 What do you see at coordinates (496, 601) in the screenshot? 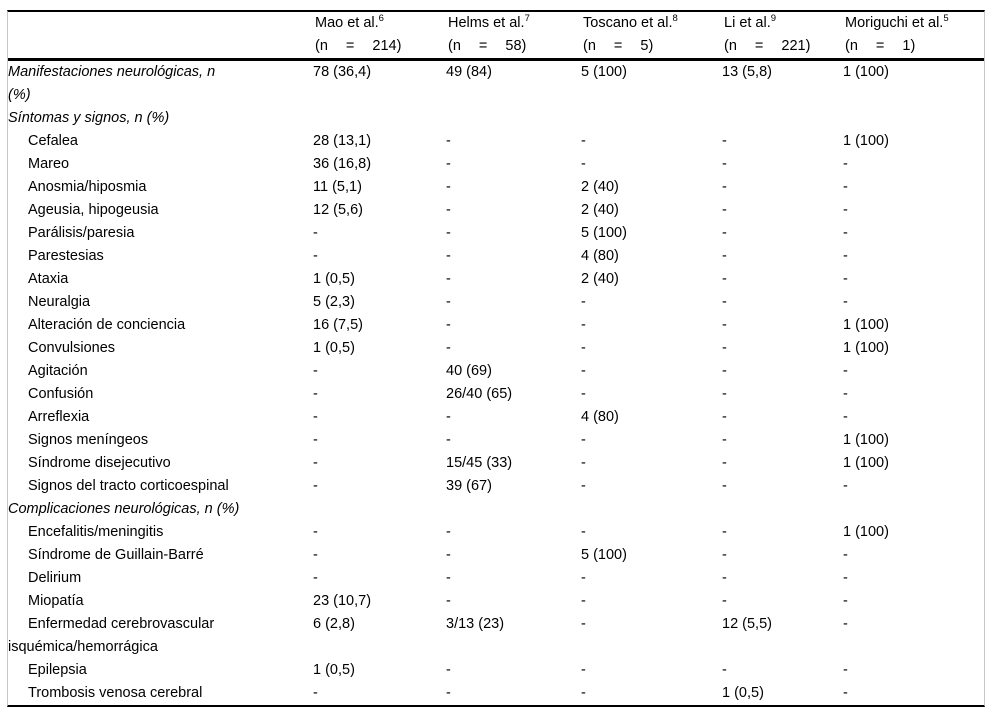
I see `table-row: Miopatía 23 (10,7) - - - -` at bounding box center [496, 601].